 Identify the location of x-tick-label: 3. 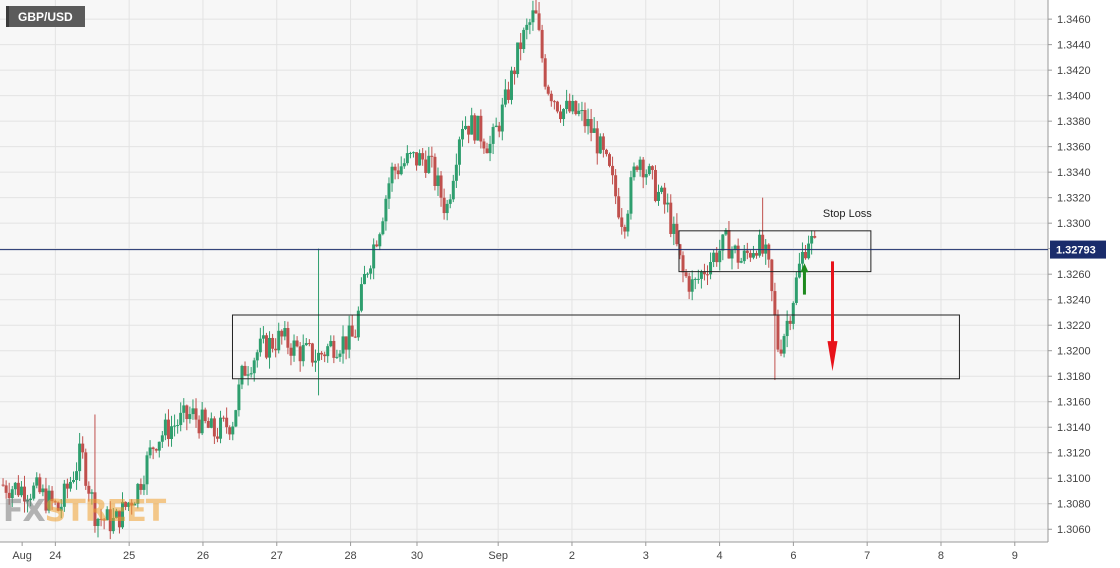
(646, 556).